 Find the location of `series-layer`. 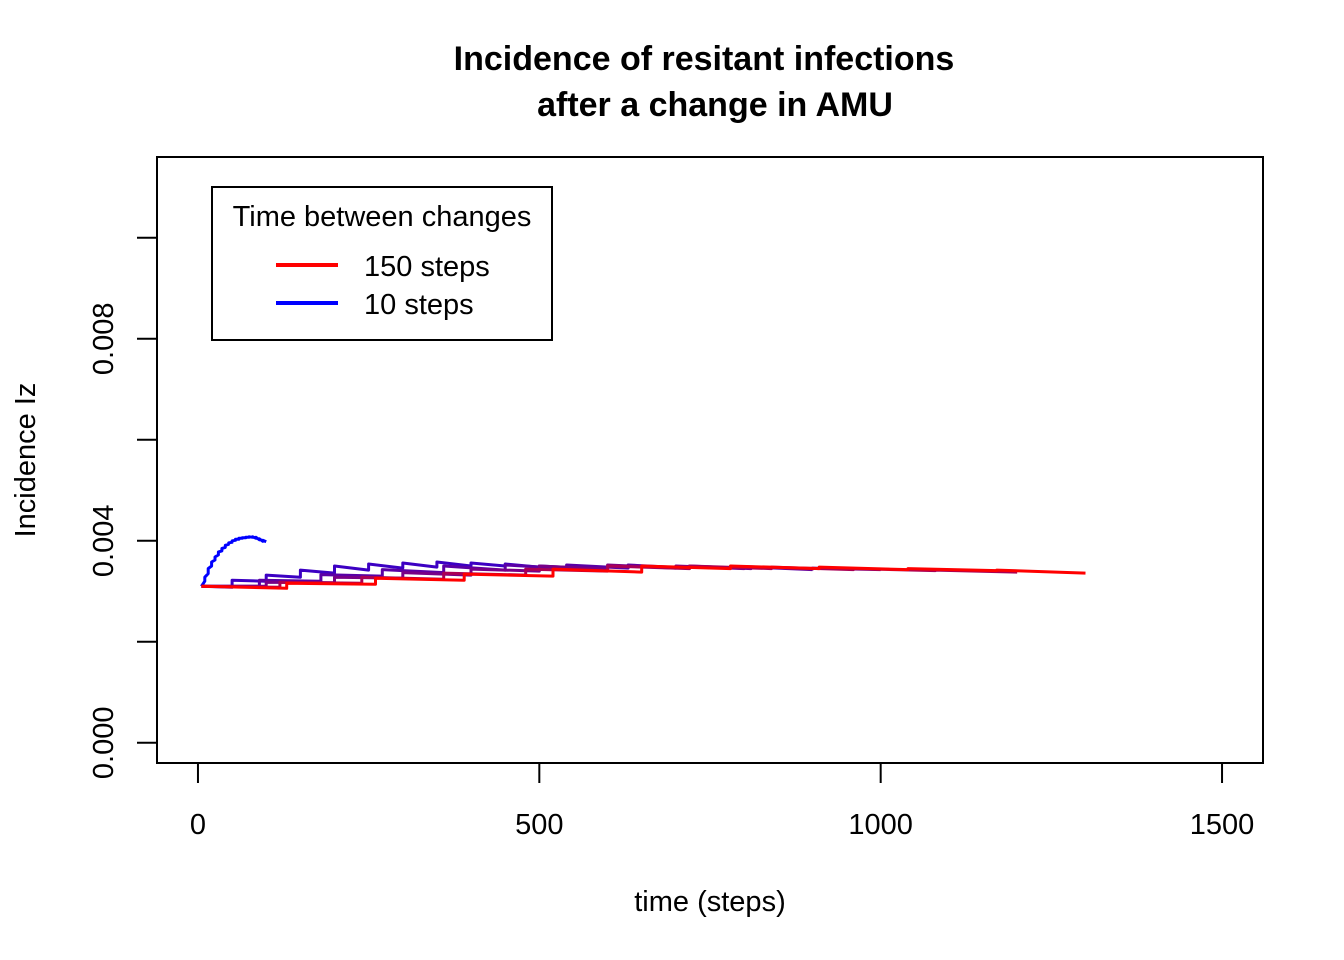

series-layer is located at coordinates (643, 562).